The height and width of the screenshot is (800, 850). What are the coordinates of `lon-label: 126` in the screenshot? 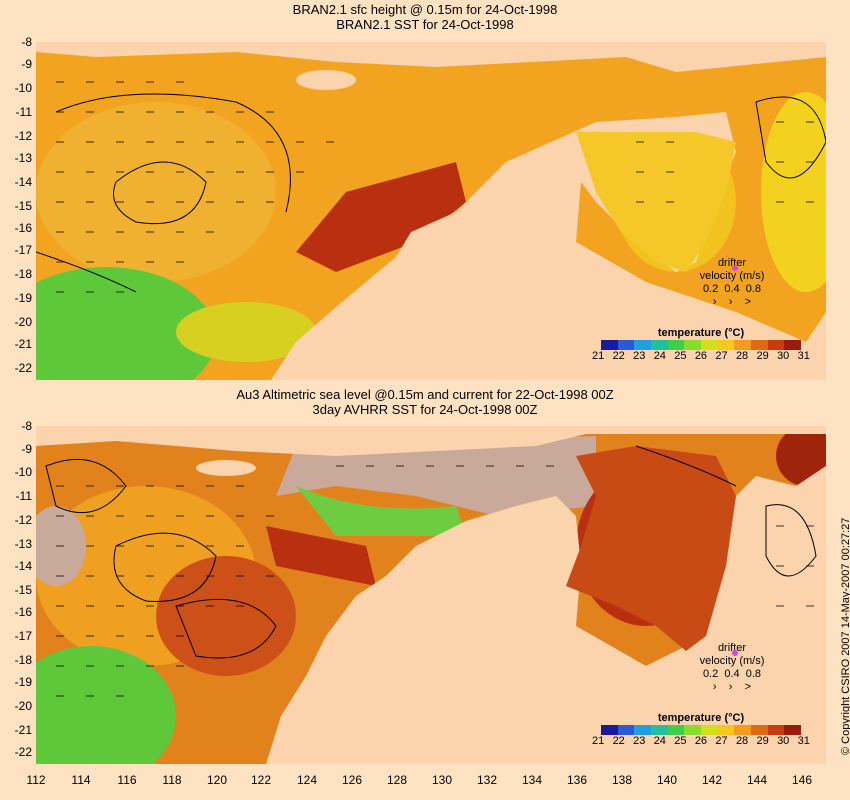 It's located at (352, 780).